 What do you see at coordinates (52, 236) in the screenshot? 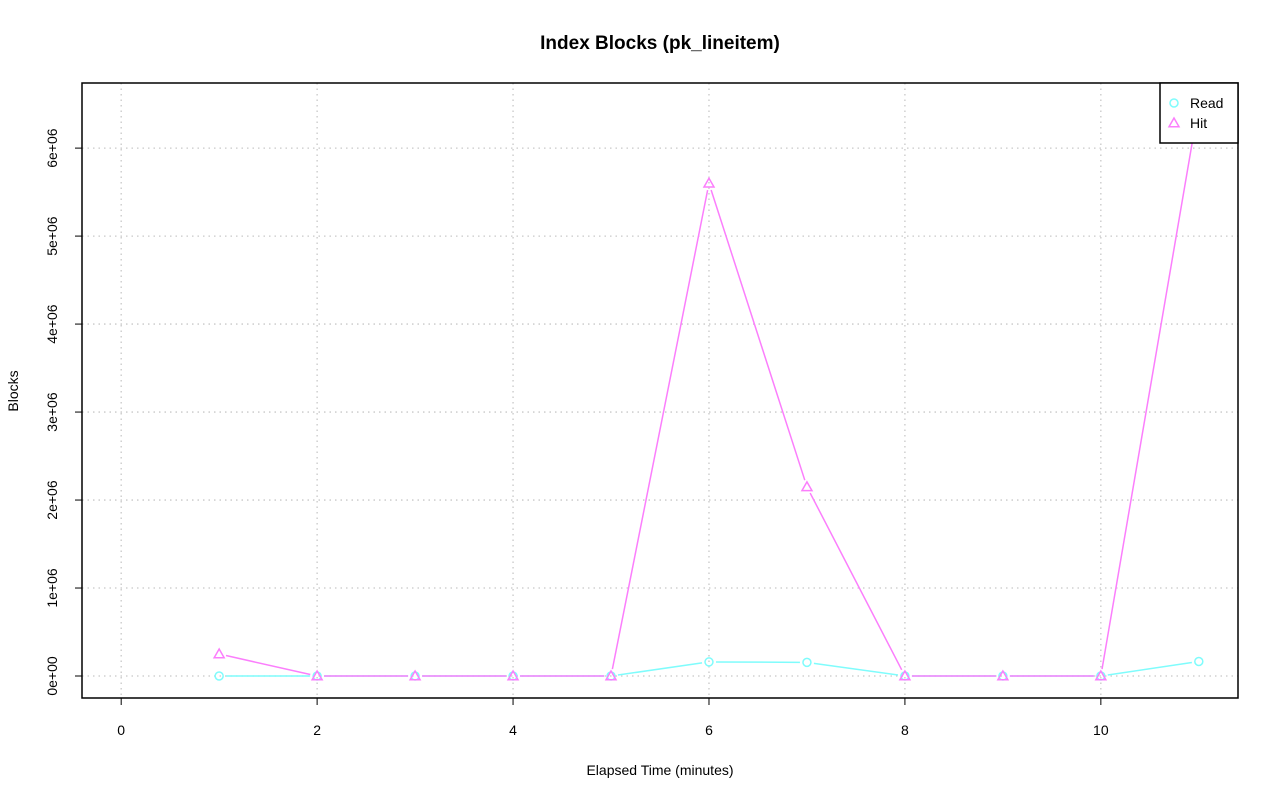
I see `y-tick-label: 5e+06` at bounding box center [52, 236].